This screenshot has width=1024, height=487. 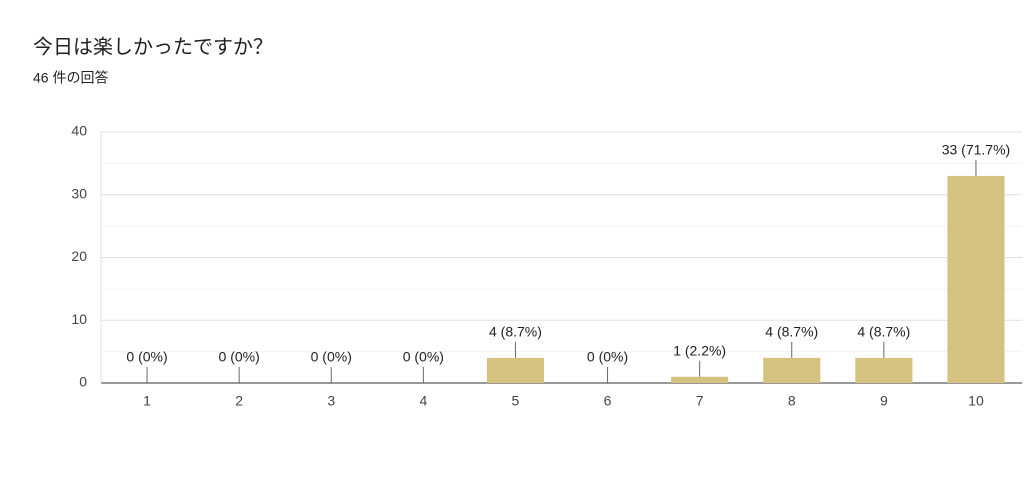 What do you see at coordinates (79, 319) in the screenshot?
I see `y-tick-label: 10` at bounding box center [79, 319].